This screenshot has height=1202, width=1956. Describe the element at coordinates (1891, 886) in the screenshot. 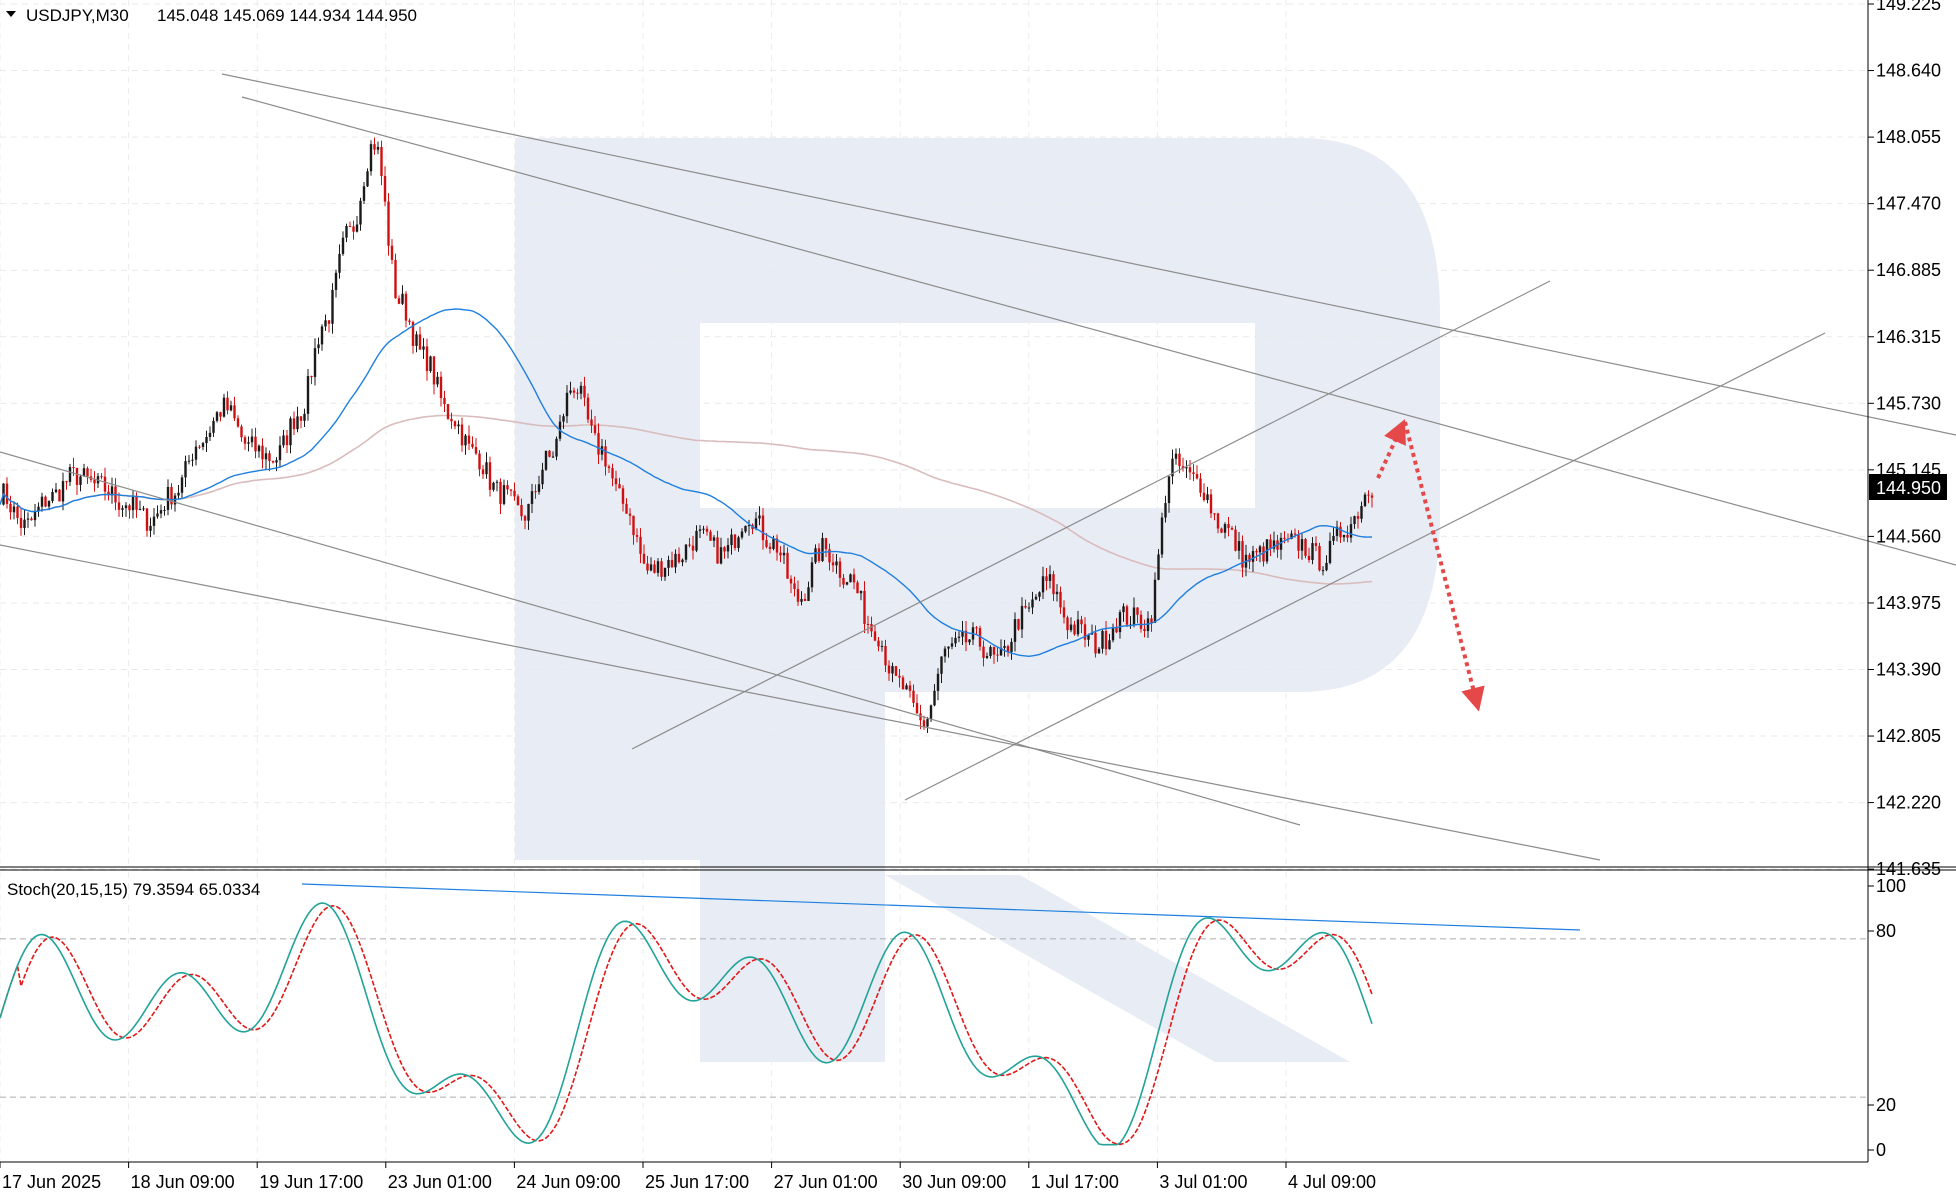

I see `stoch-tick-label: 100` at that location.